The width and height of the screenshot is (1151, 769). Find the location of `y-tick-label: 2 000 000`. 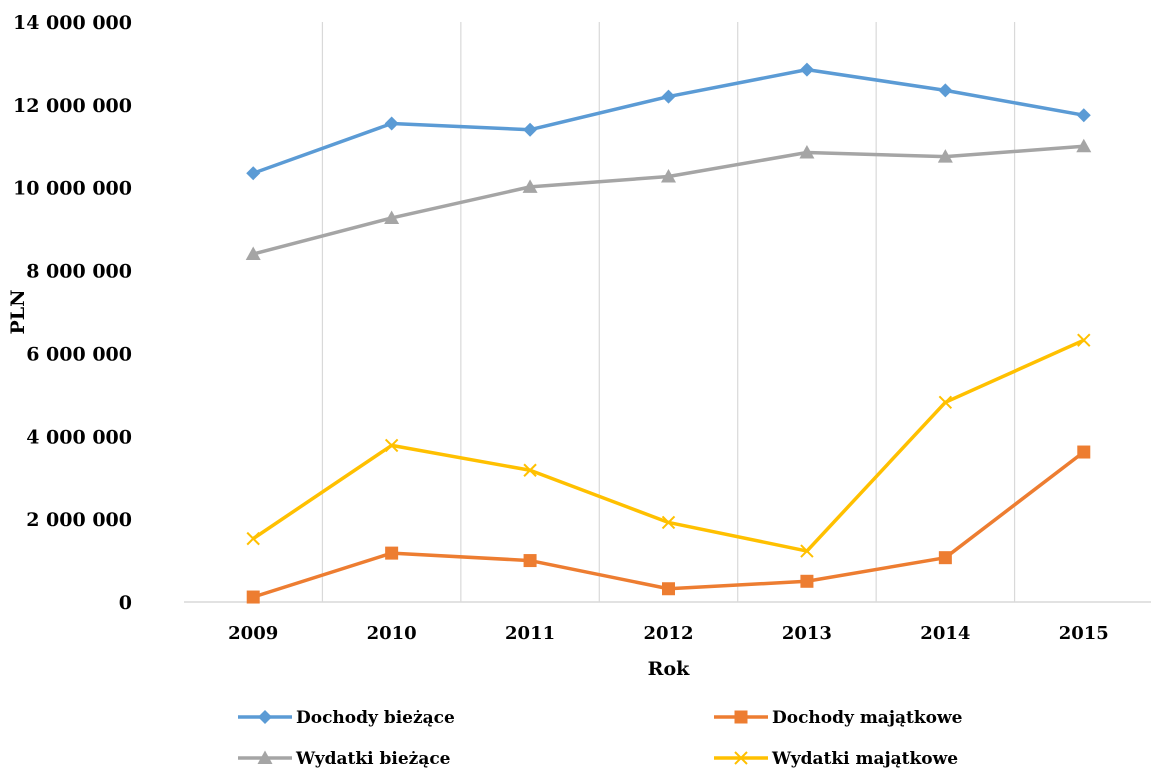

y-tick-label: 2 000 000 is located at coordinates (79, 520).